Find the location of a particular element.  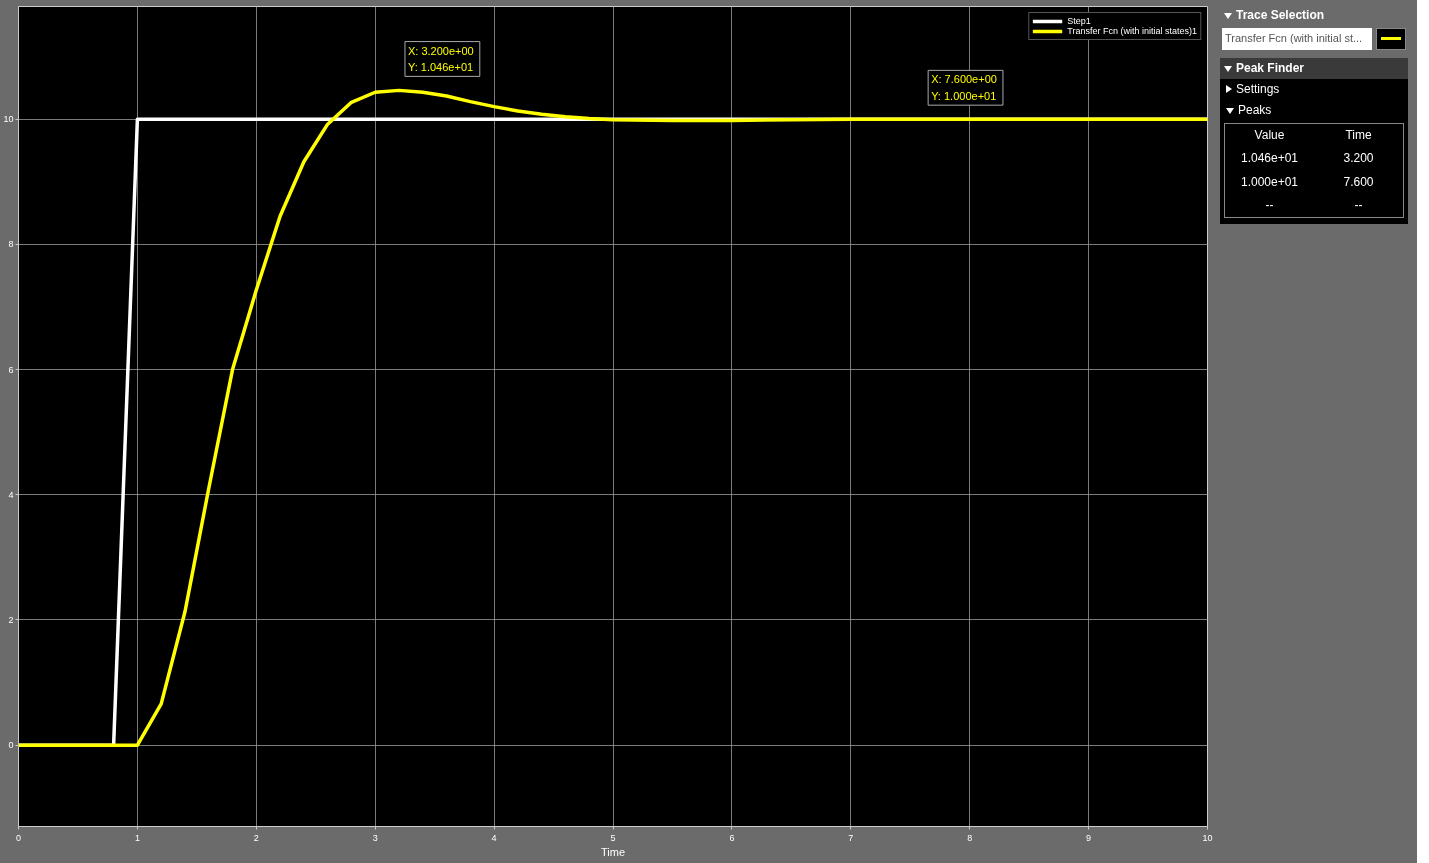

x-tick-label: 9 is located at coordinates (1089, 837).